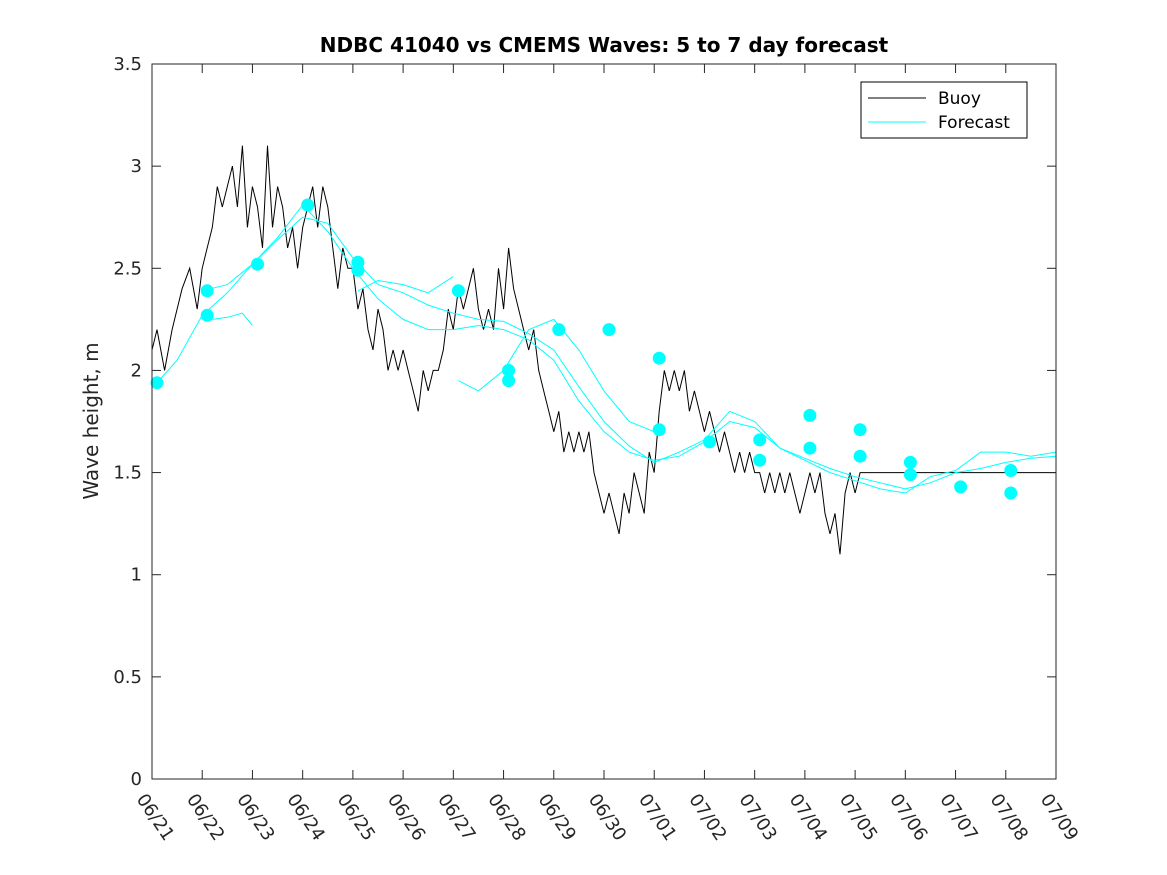 The height and width of the screenshot is (875, 1167). I want to click on y-tick-label: 1.5, so click(127, 473).